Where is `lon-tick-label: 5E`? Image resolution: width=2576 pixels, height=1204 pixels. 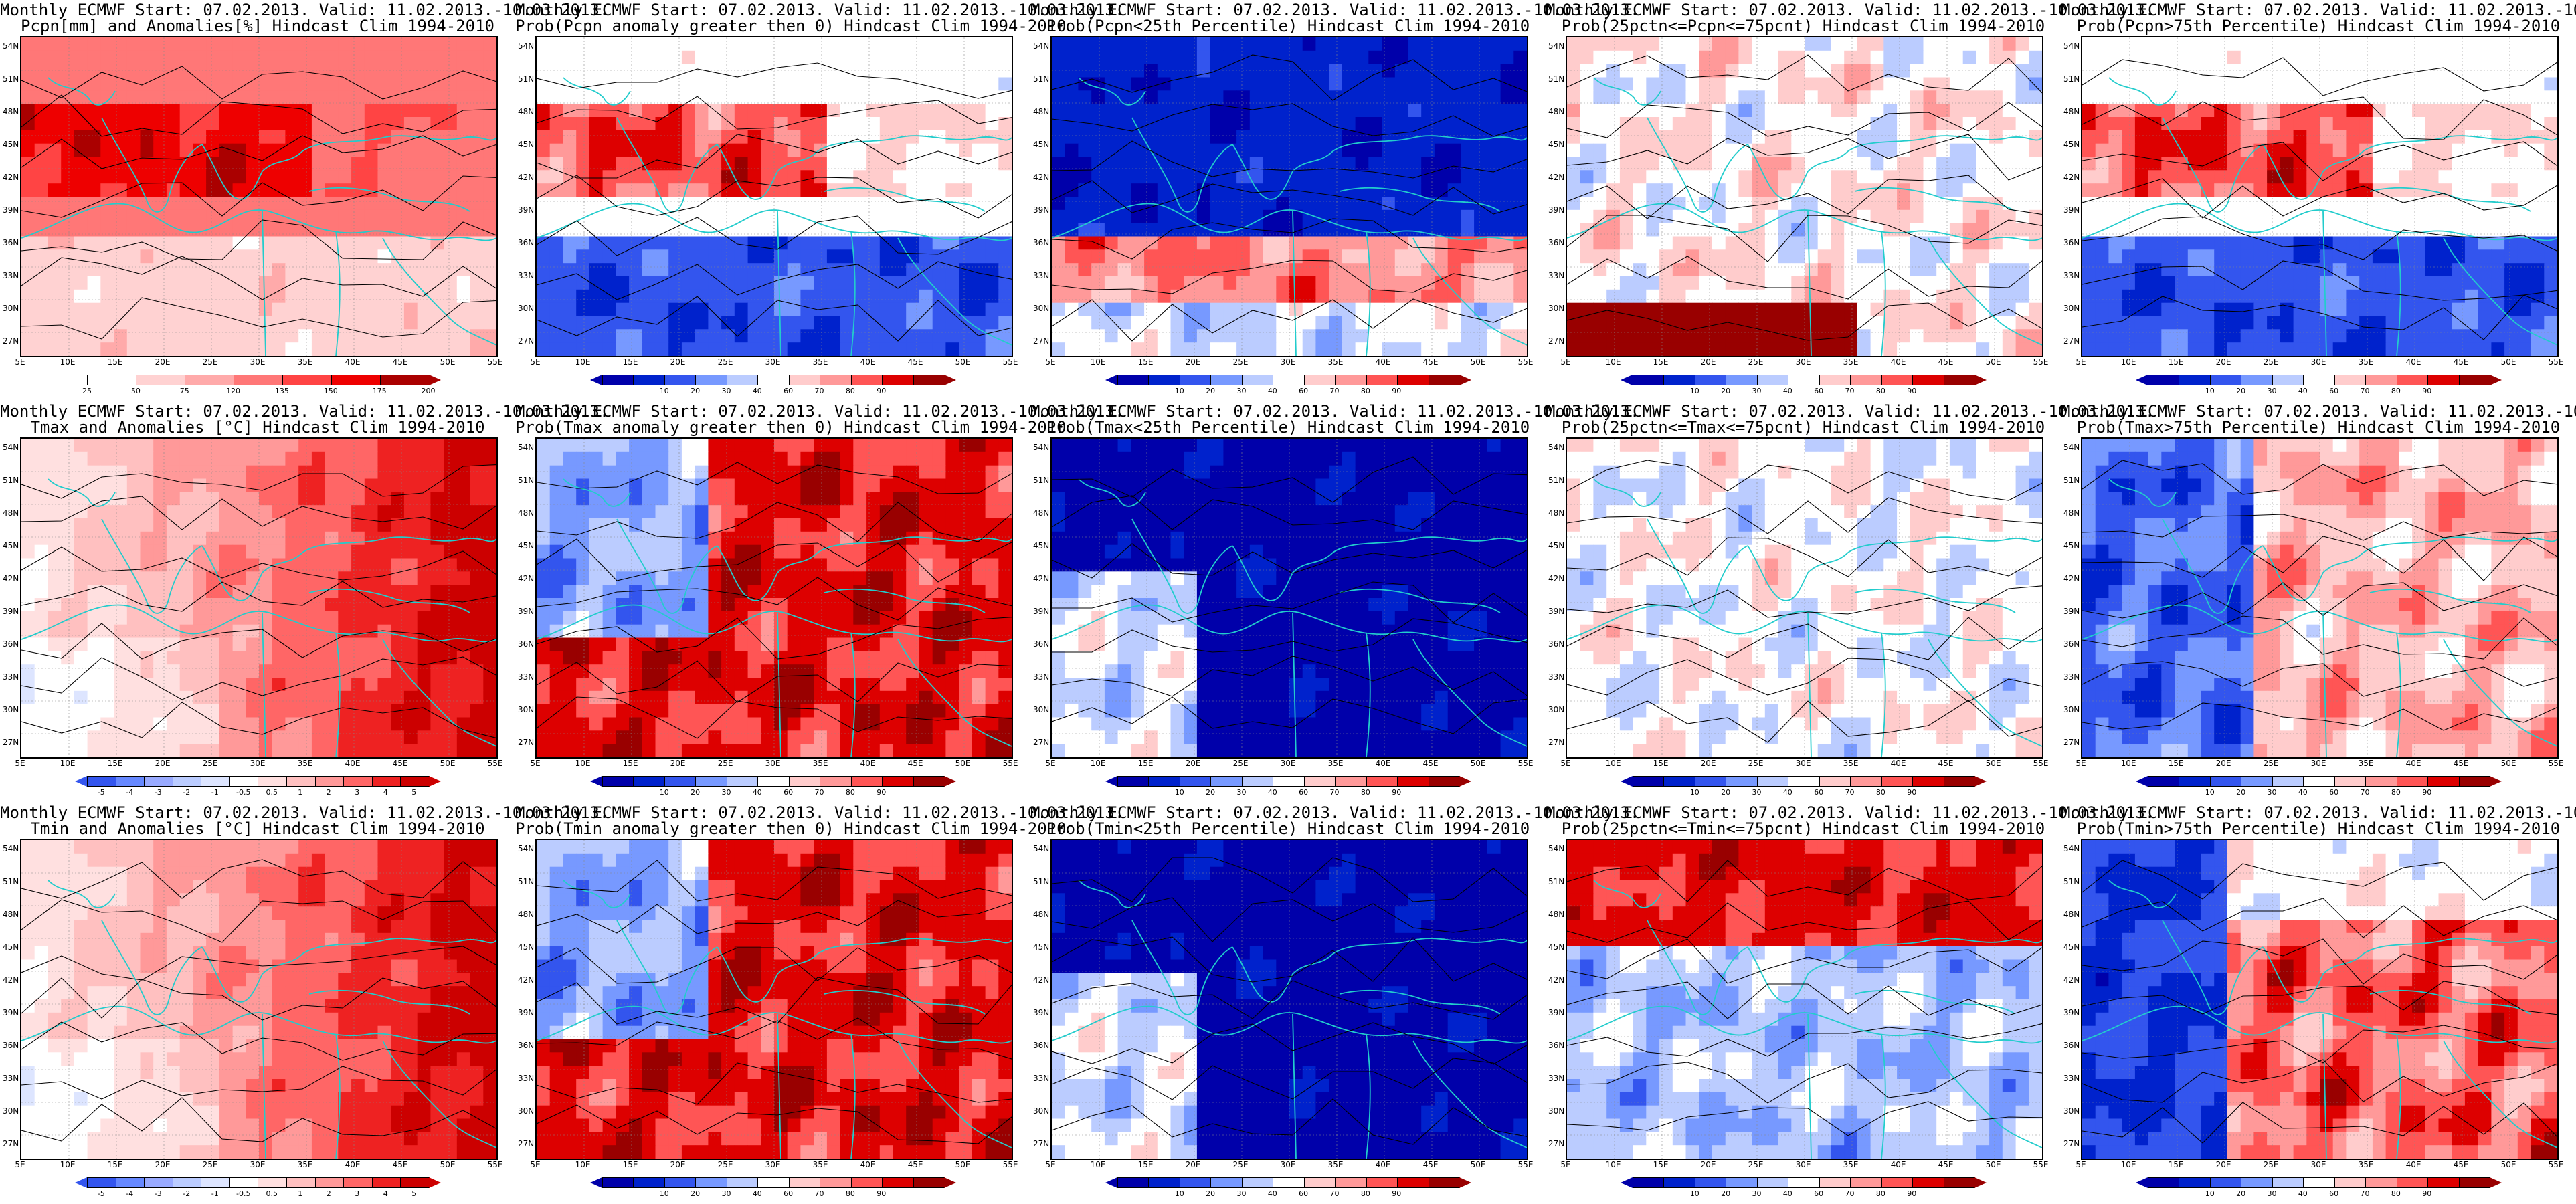 lon-tick-label: 5E is located at coordinates (535, 362).